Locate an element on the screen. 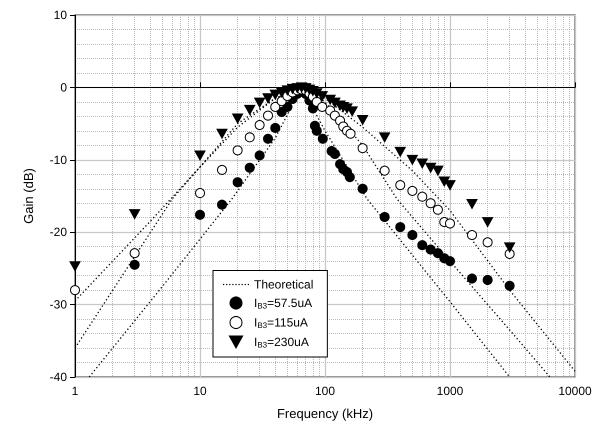 The height and width of the screenshot is (437, 595). x-tick-label: 100 is located at coordinates (325, 391).